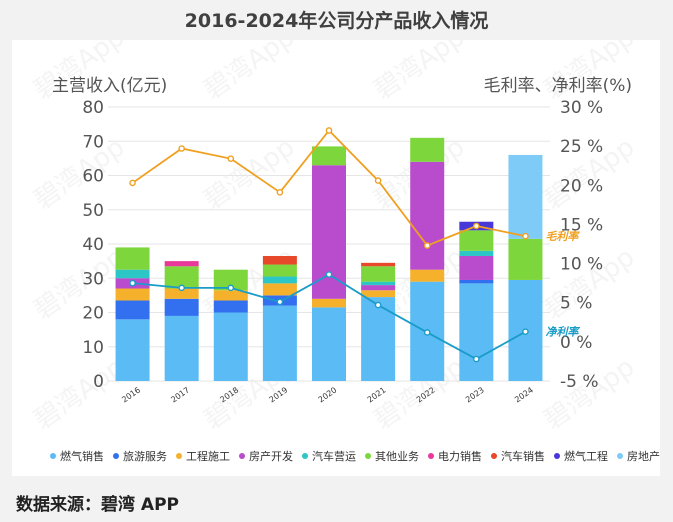  Describe the element at coordinates (109, 86) in the screenshot. I see `y-axis-title: 主营收入(亿元)` at that location.